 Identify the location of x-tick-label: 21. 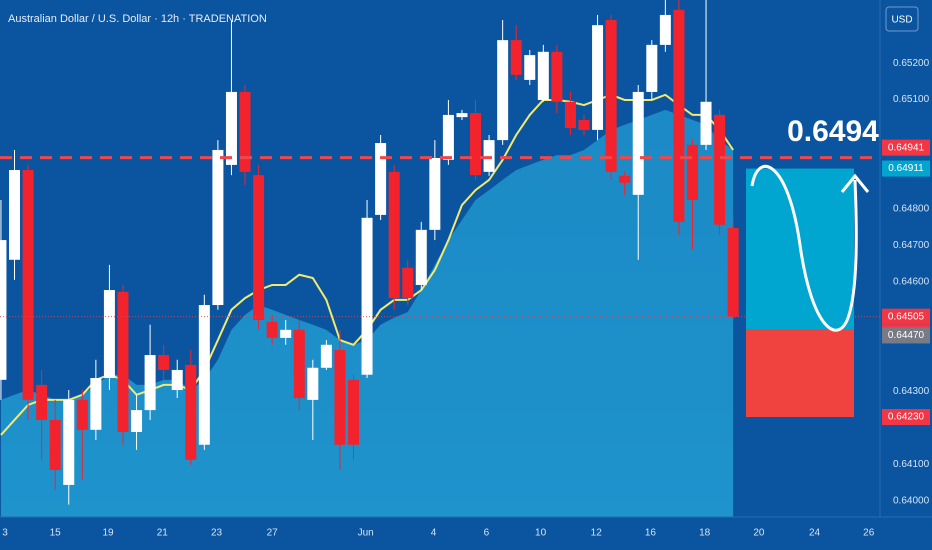
(163, 533).